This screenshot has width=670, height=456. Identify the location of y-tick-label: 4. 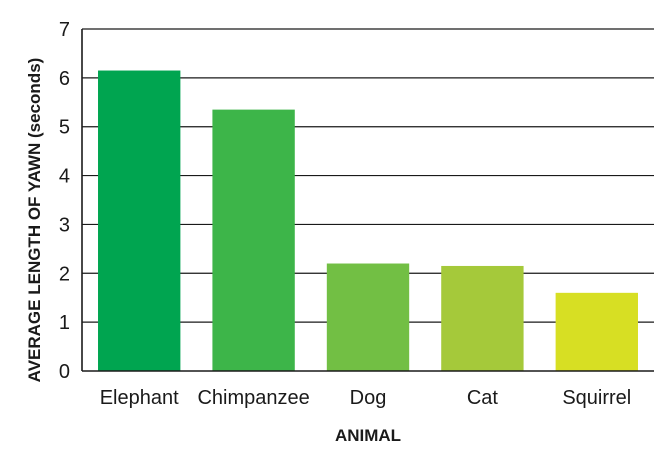
(64, 177).